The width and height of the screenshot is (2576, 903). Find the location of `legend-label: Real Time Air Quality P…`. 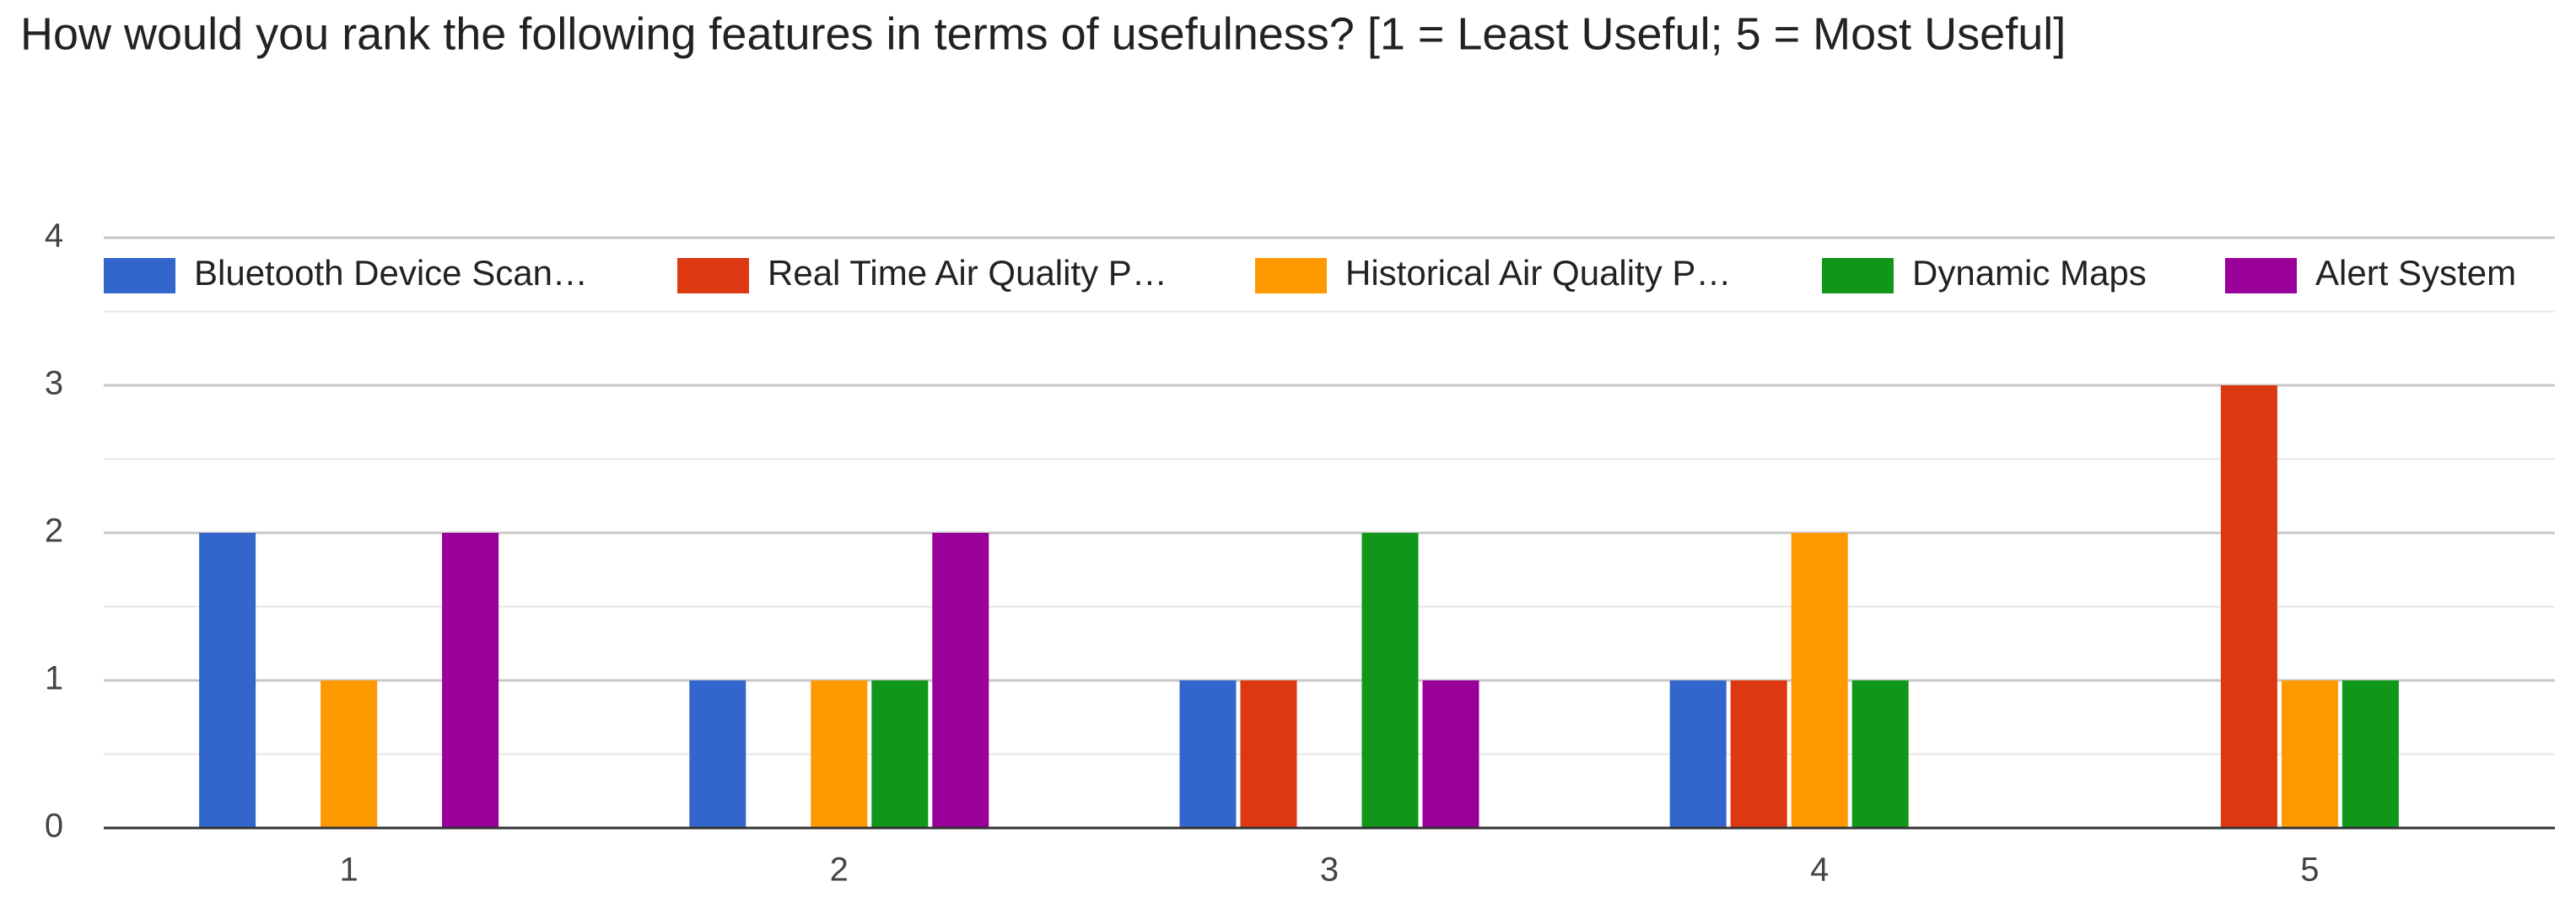

legend-label: Real Time Air Quality P… is located at coordinates (967, 273).